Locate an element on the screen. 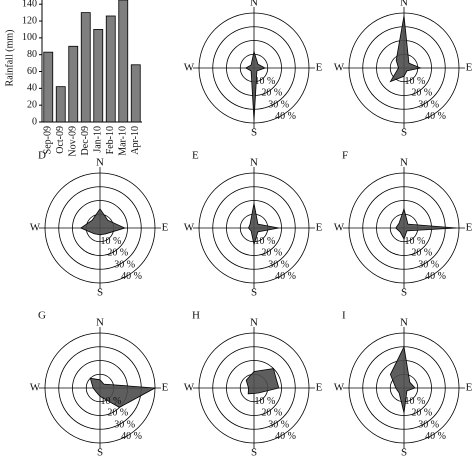 Image resolution: width=474 pixels, height=474 pixels. y-tick-label: 120 is located at coordinates (29, 20).